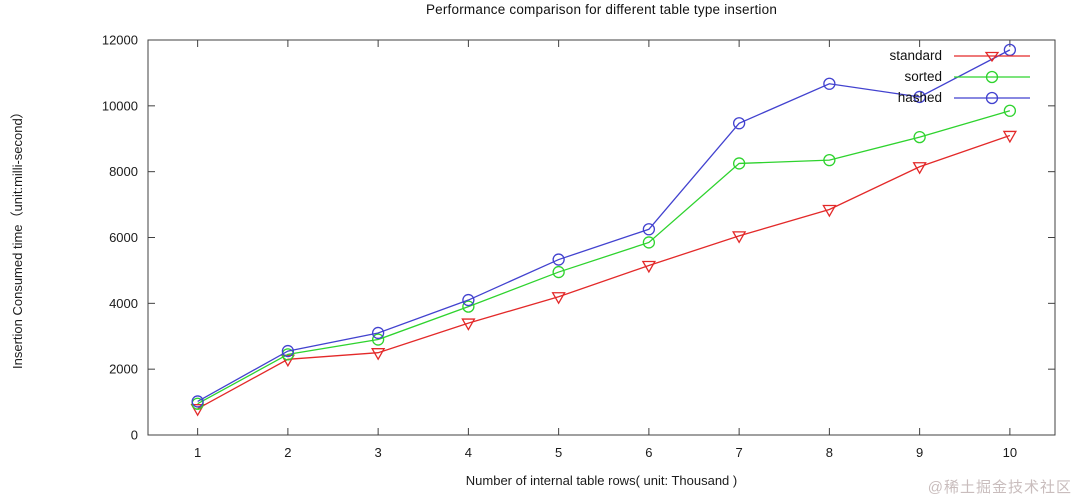 The height and width of the screenshot is (501, 1080). I want to click on x-tick-label: 8, so click(829, 452).